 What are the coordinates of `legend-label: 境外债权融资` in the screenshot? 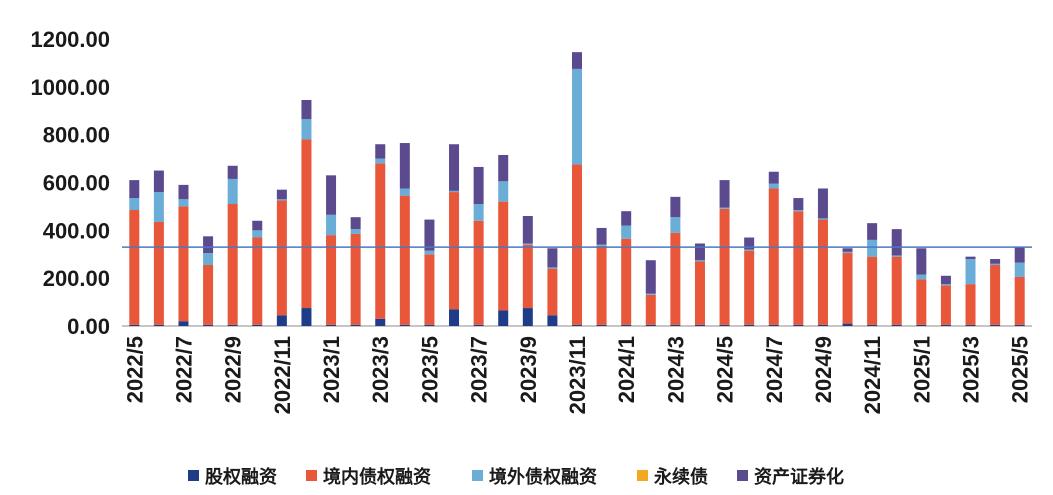 It's located at (543, 477).